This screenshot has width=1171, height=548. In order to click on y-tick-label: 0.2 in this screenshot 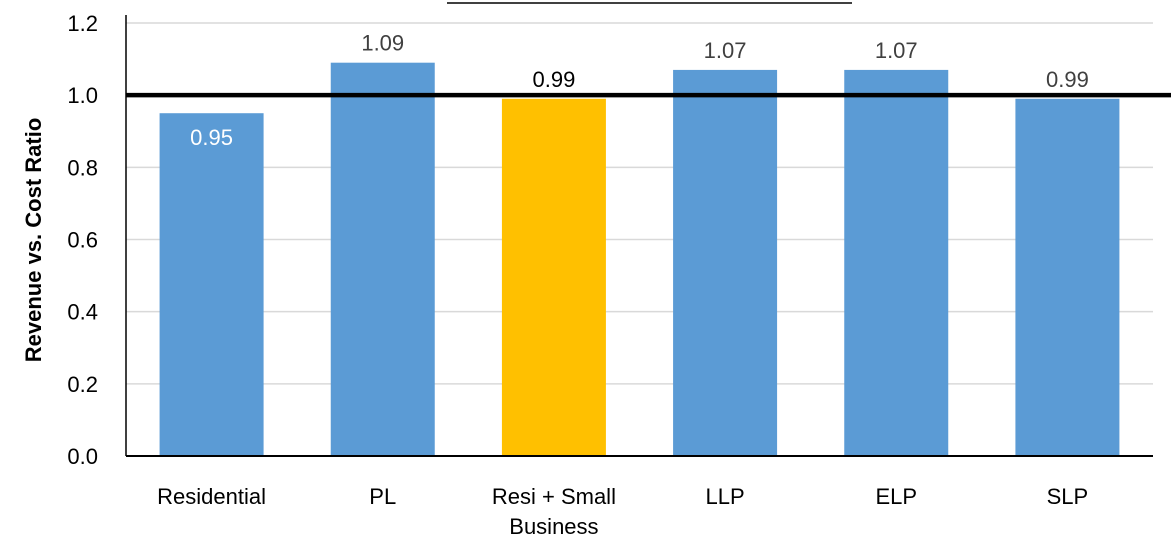, I will do `click(82, 384)`.